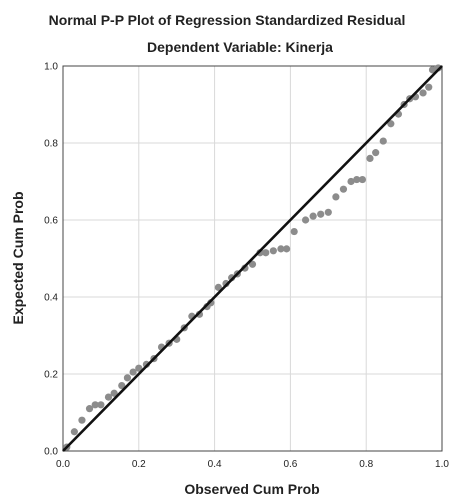 Image resolution: width=454 pixels, height=501 pixels. What do you see at coordinates (252, 464) in the screenshot?
I see `x-tick-labels: 0.0 0.2 0.4 0.6 0.8 1.0` at bounding box center [252, 464].